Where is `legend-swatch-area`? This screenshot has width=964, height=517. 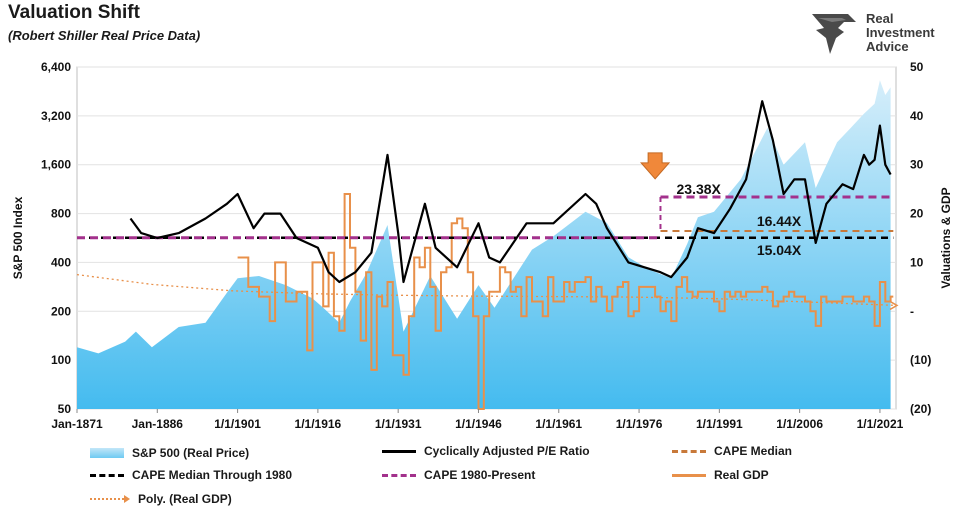
legend-swatch-area is located at coordinates (107, 453).